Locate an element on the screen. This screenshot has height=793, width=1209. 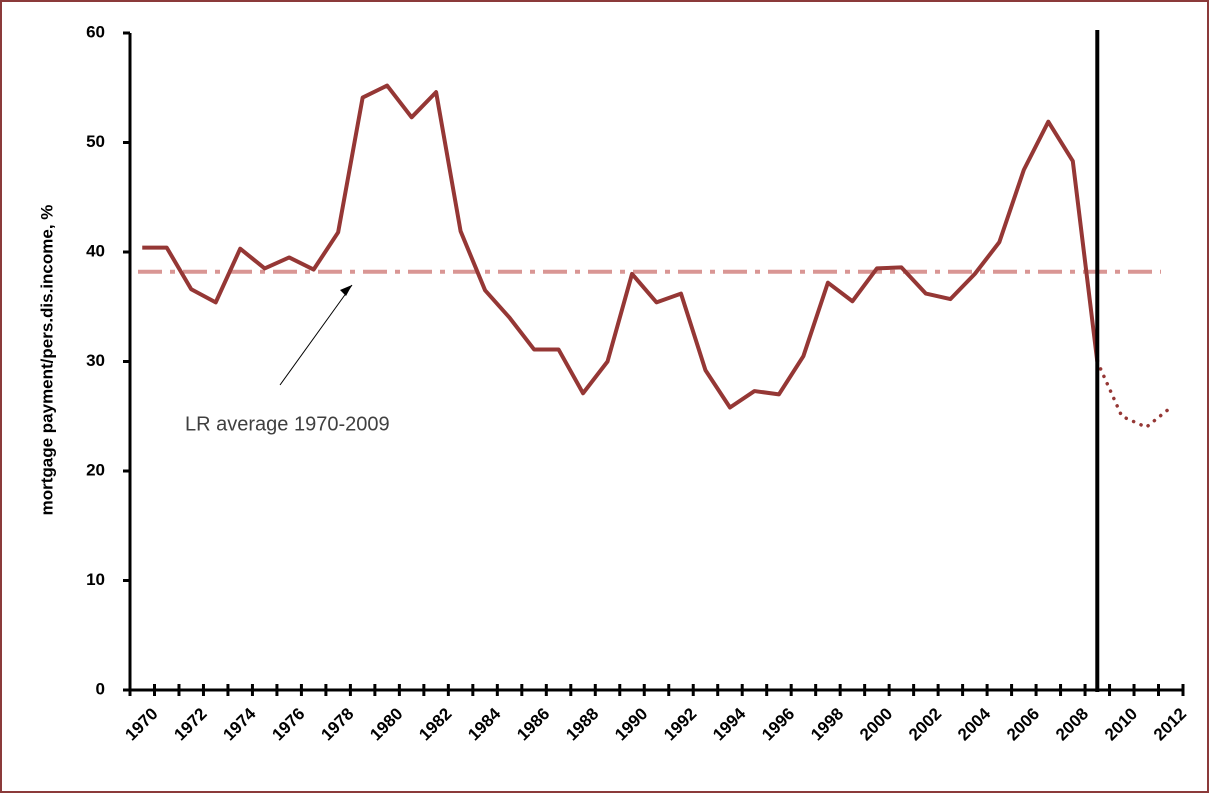
y-axis-label: mortgage payment/pers.dis.income, % is located at coordinates (46, 360).